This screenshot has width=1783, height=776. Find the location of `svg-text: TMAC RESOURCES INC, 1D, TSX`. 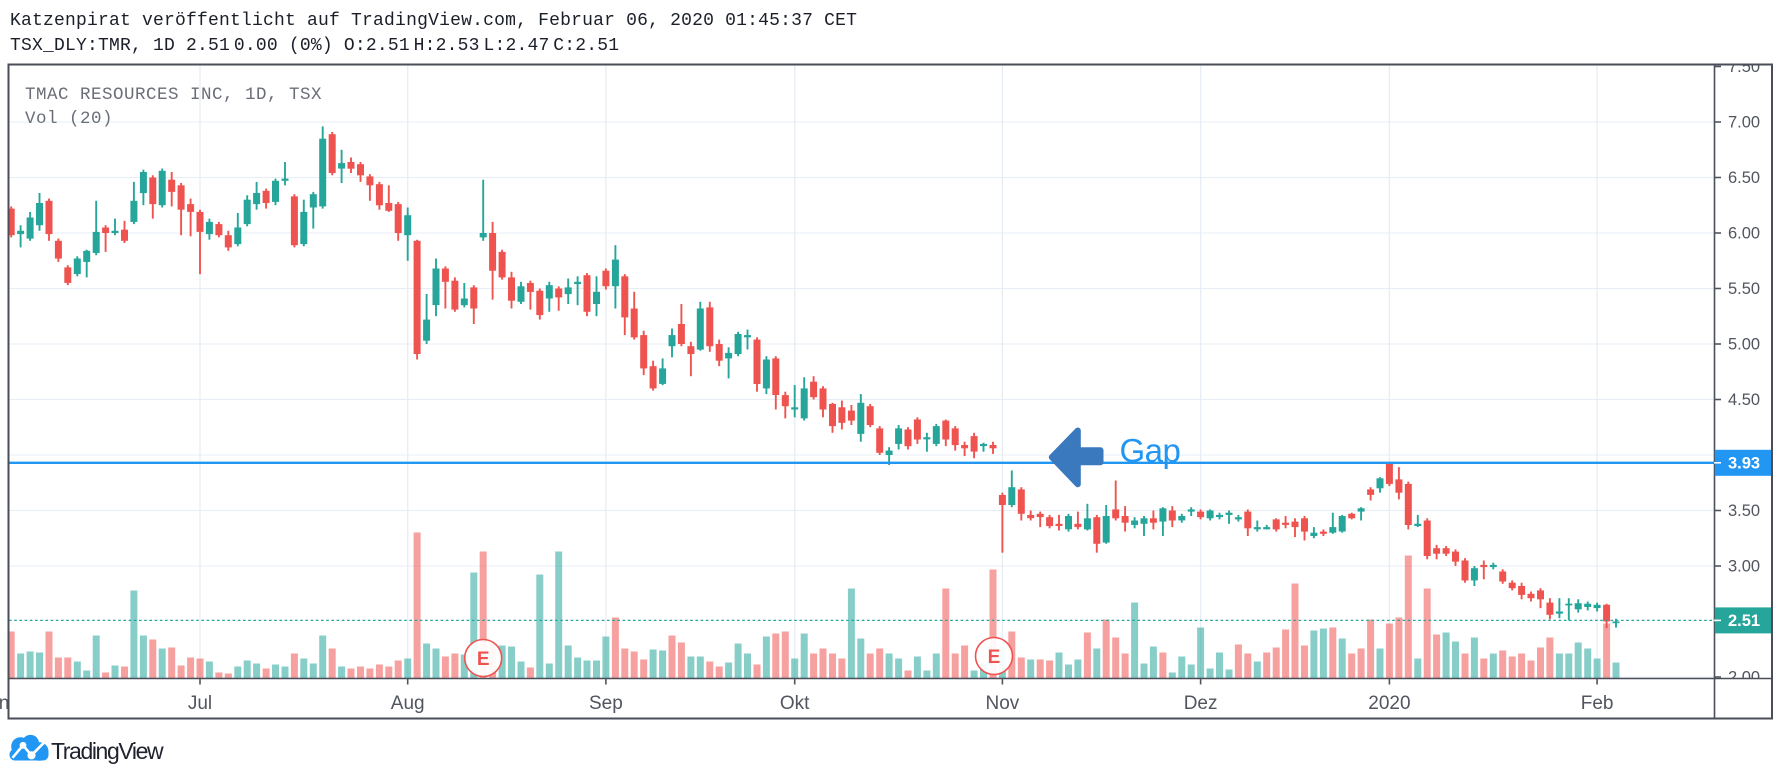

svg-text: TMAC RESOURCES INC, 1D, TSX is located at coordinates (173, 95).